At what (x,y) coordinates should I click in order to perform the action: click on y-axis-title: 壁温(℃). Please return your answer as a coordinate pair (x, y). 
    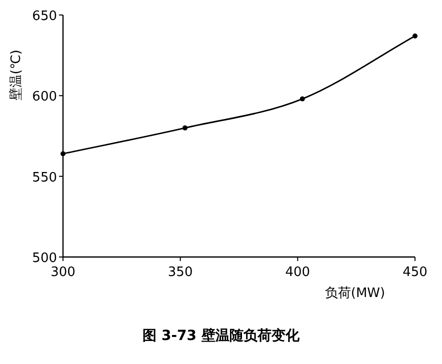
    Looking at the image, I should click on (16, 75).